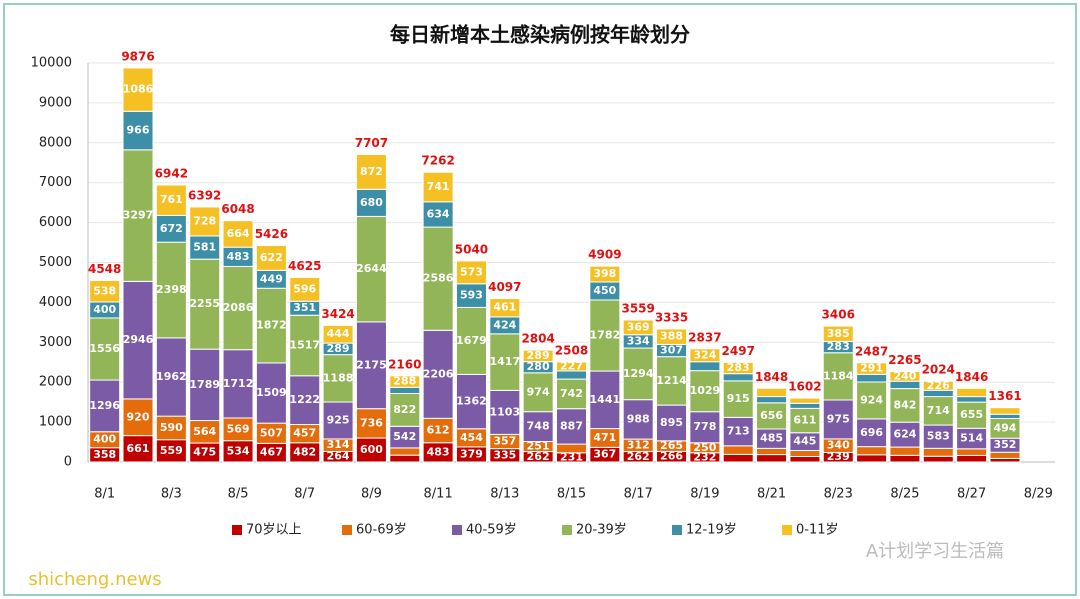  What do you see at coordinates (504, 307) in the screenshot?
I see `data-label: 461` at bounding box center [504, 307].